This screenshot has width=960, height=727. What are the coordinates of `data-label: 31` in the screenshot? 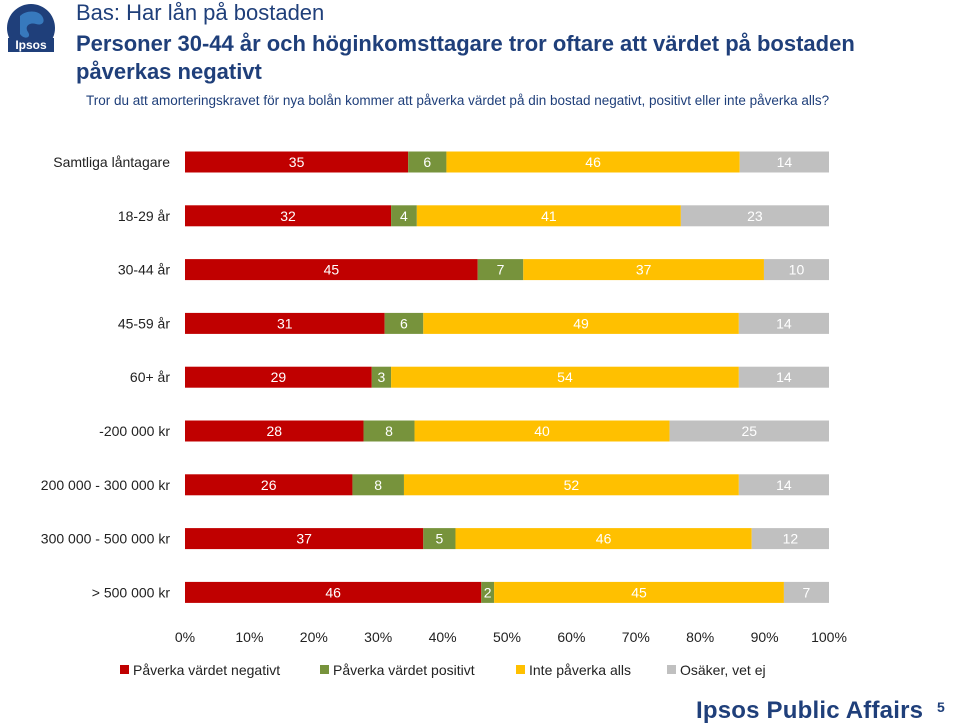 It's located at (285, 323).